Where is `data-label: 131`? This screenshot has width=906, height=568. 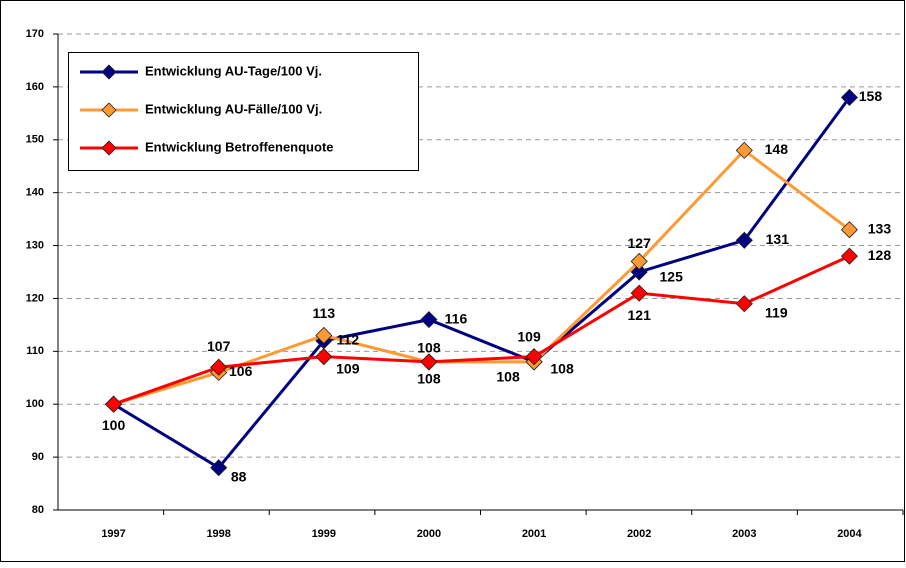 data-label: 131 is located at coordinates (778, 239).